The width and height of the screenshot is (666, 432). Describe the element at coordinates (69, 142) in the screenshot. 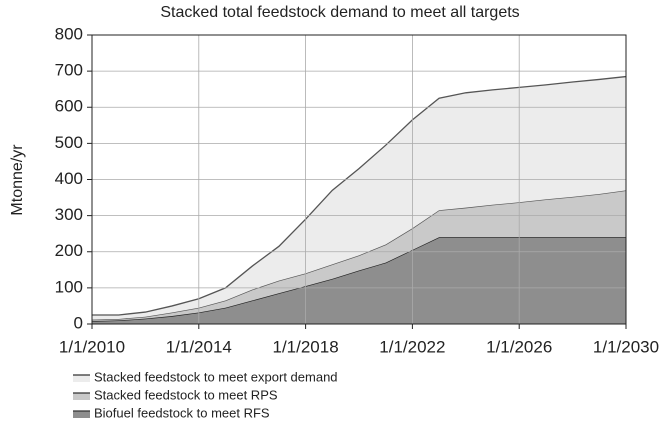

I see `y-tick-label: 500` at that location.